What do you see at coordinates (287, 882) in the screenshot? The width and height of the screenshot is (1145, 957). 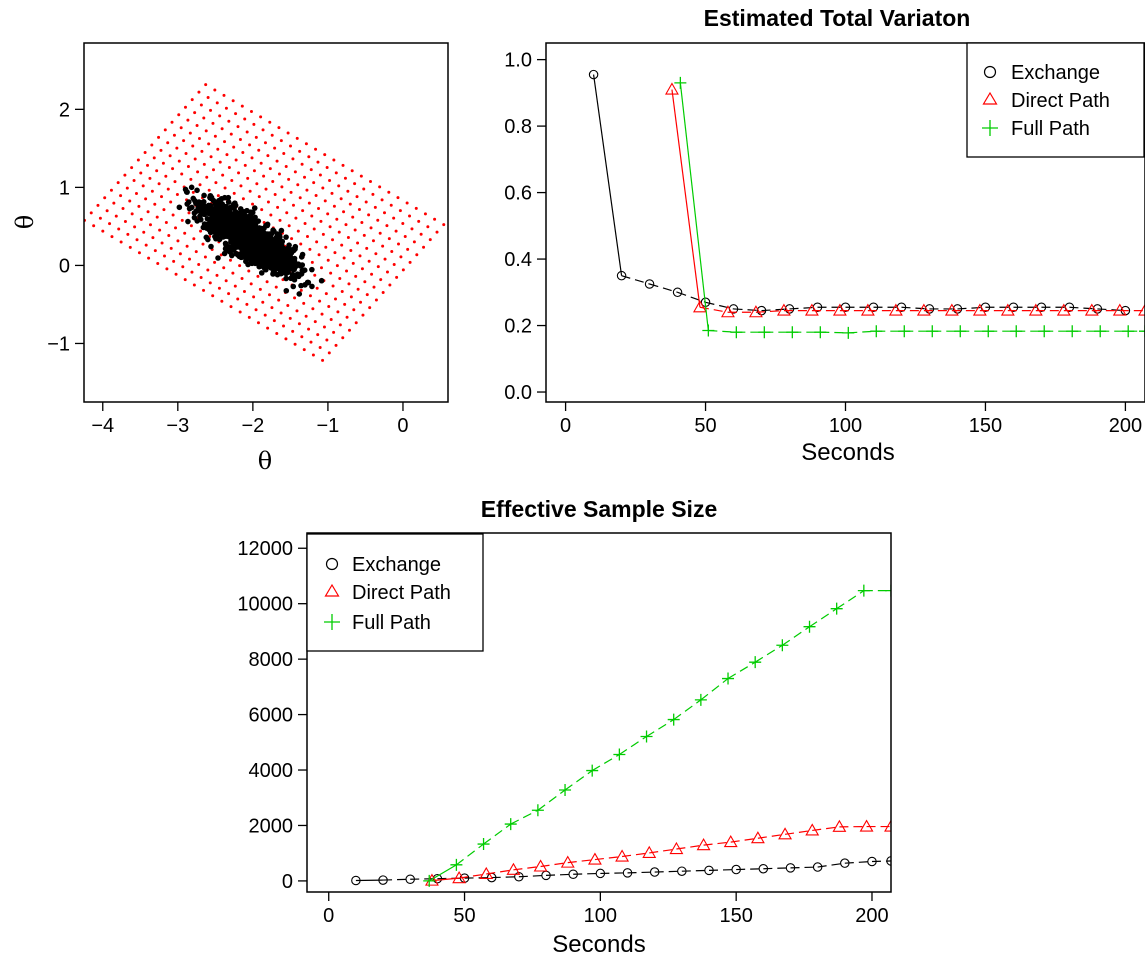 I see `y-tick-label: 0` at bounding box center [287, 882].